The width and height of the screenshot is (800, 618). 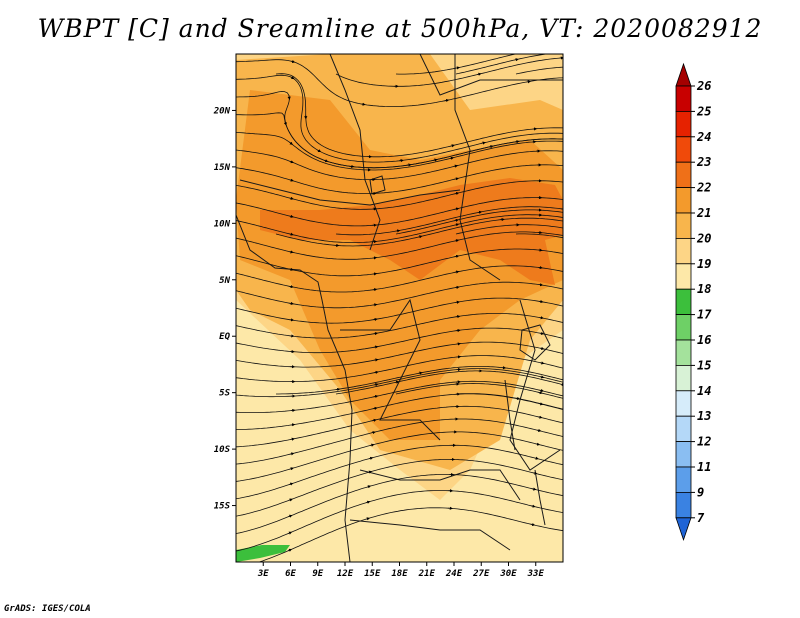 What do you see at coordinates (377, 185) in the screenshot?
I see `lake-chad` at bounding box center [377, 185].